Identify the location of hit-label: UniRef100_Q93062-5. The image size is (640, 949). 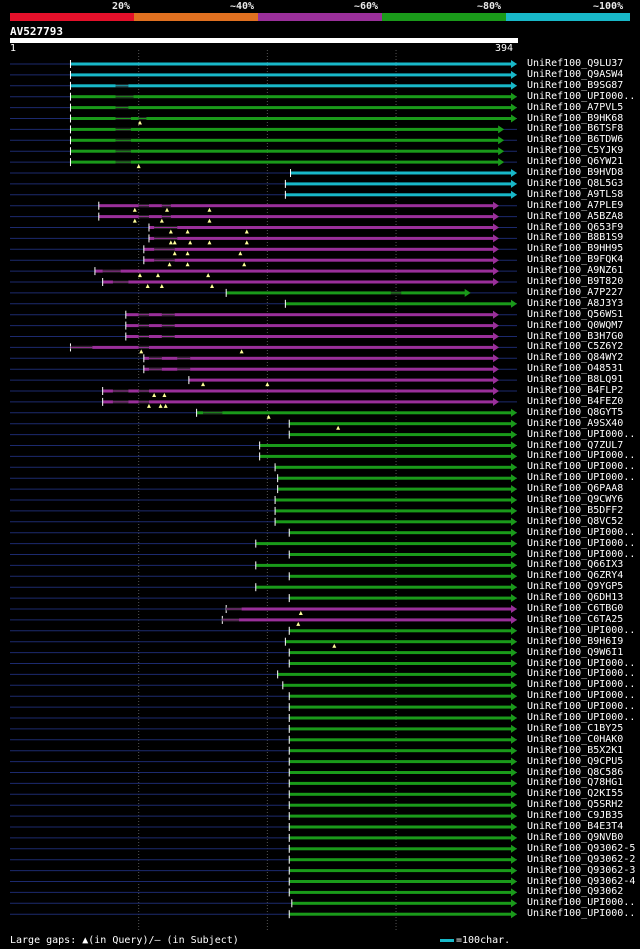
(581, 848).